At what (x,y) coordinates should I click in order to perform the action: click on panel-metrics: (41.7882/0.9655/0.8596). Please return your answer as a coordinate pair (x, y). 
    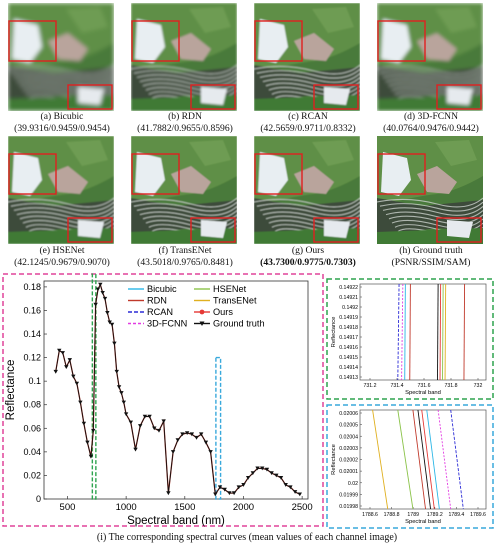
    Looking at the image, I should click on (185, 128).